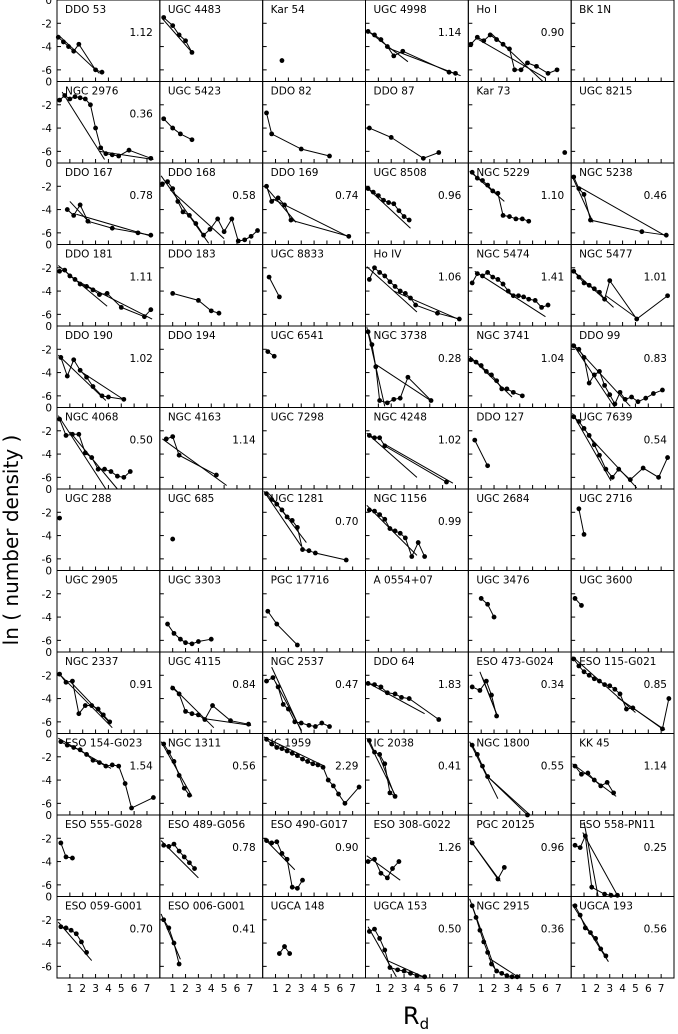 Image resolution: width=678 pixels, height=1034 pixels. Describe the element at coordinates (503, 581) in the screenshot. I see `panel-galaxy-name: UGC 3476` at that location.